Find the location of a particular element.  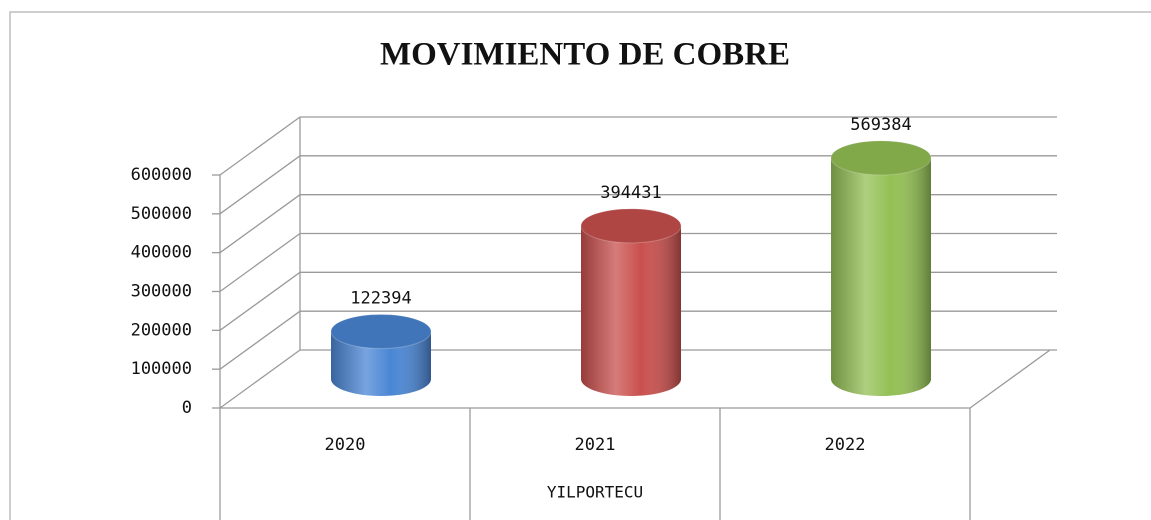

data-label: 569384 is located at coordinates (880, 125).